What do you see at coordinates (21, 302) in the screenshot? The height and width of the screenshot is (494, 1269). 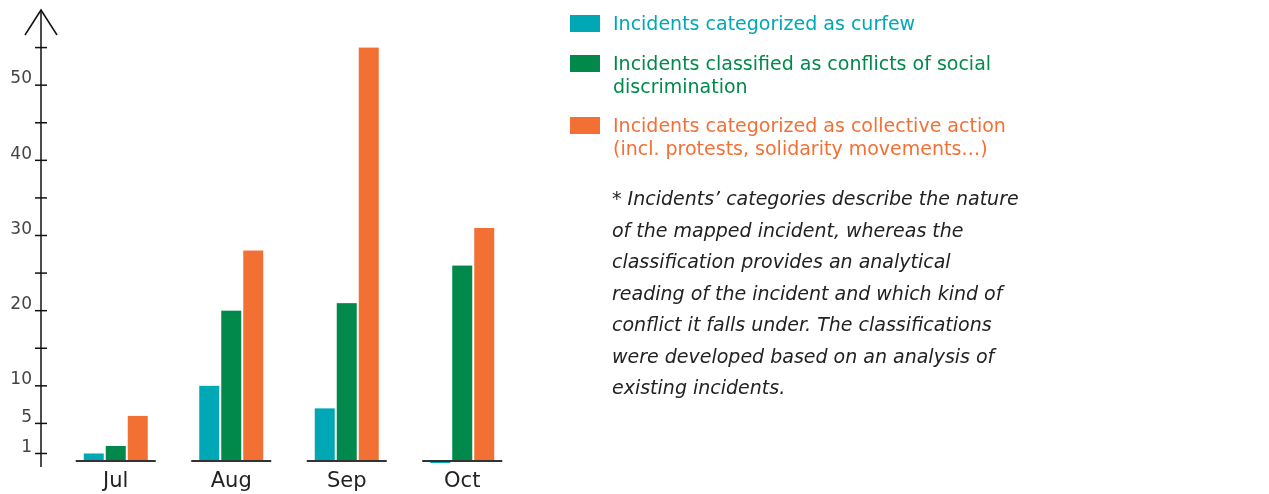 I see `y-tick-label: 20` at bounding box center [21, 302].